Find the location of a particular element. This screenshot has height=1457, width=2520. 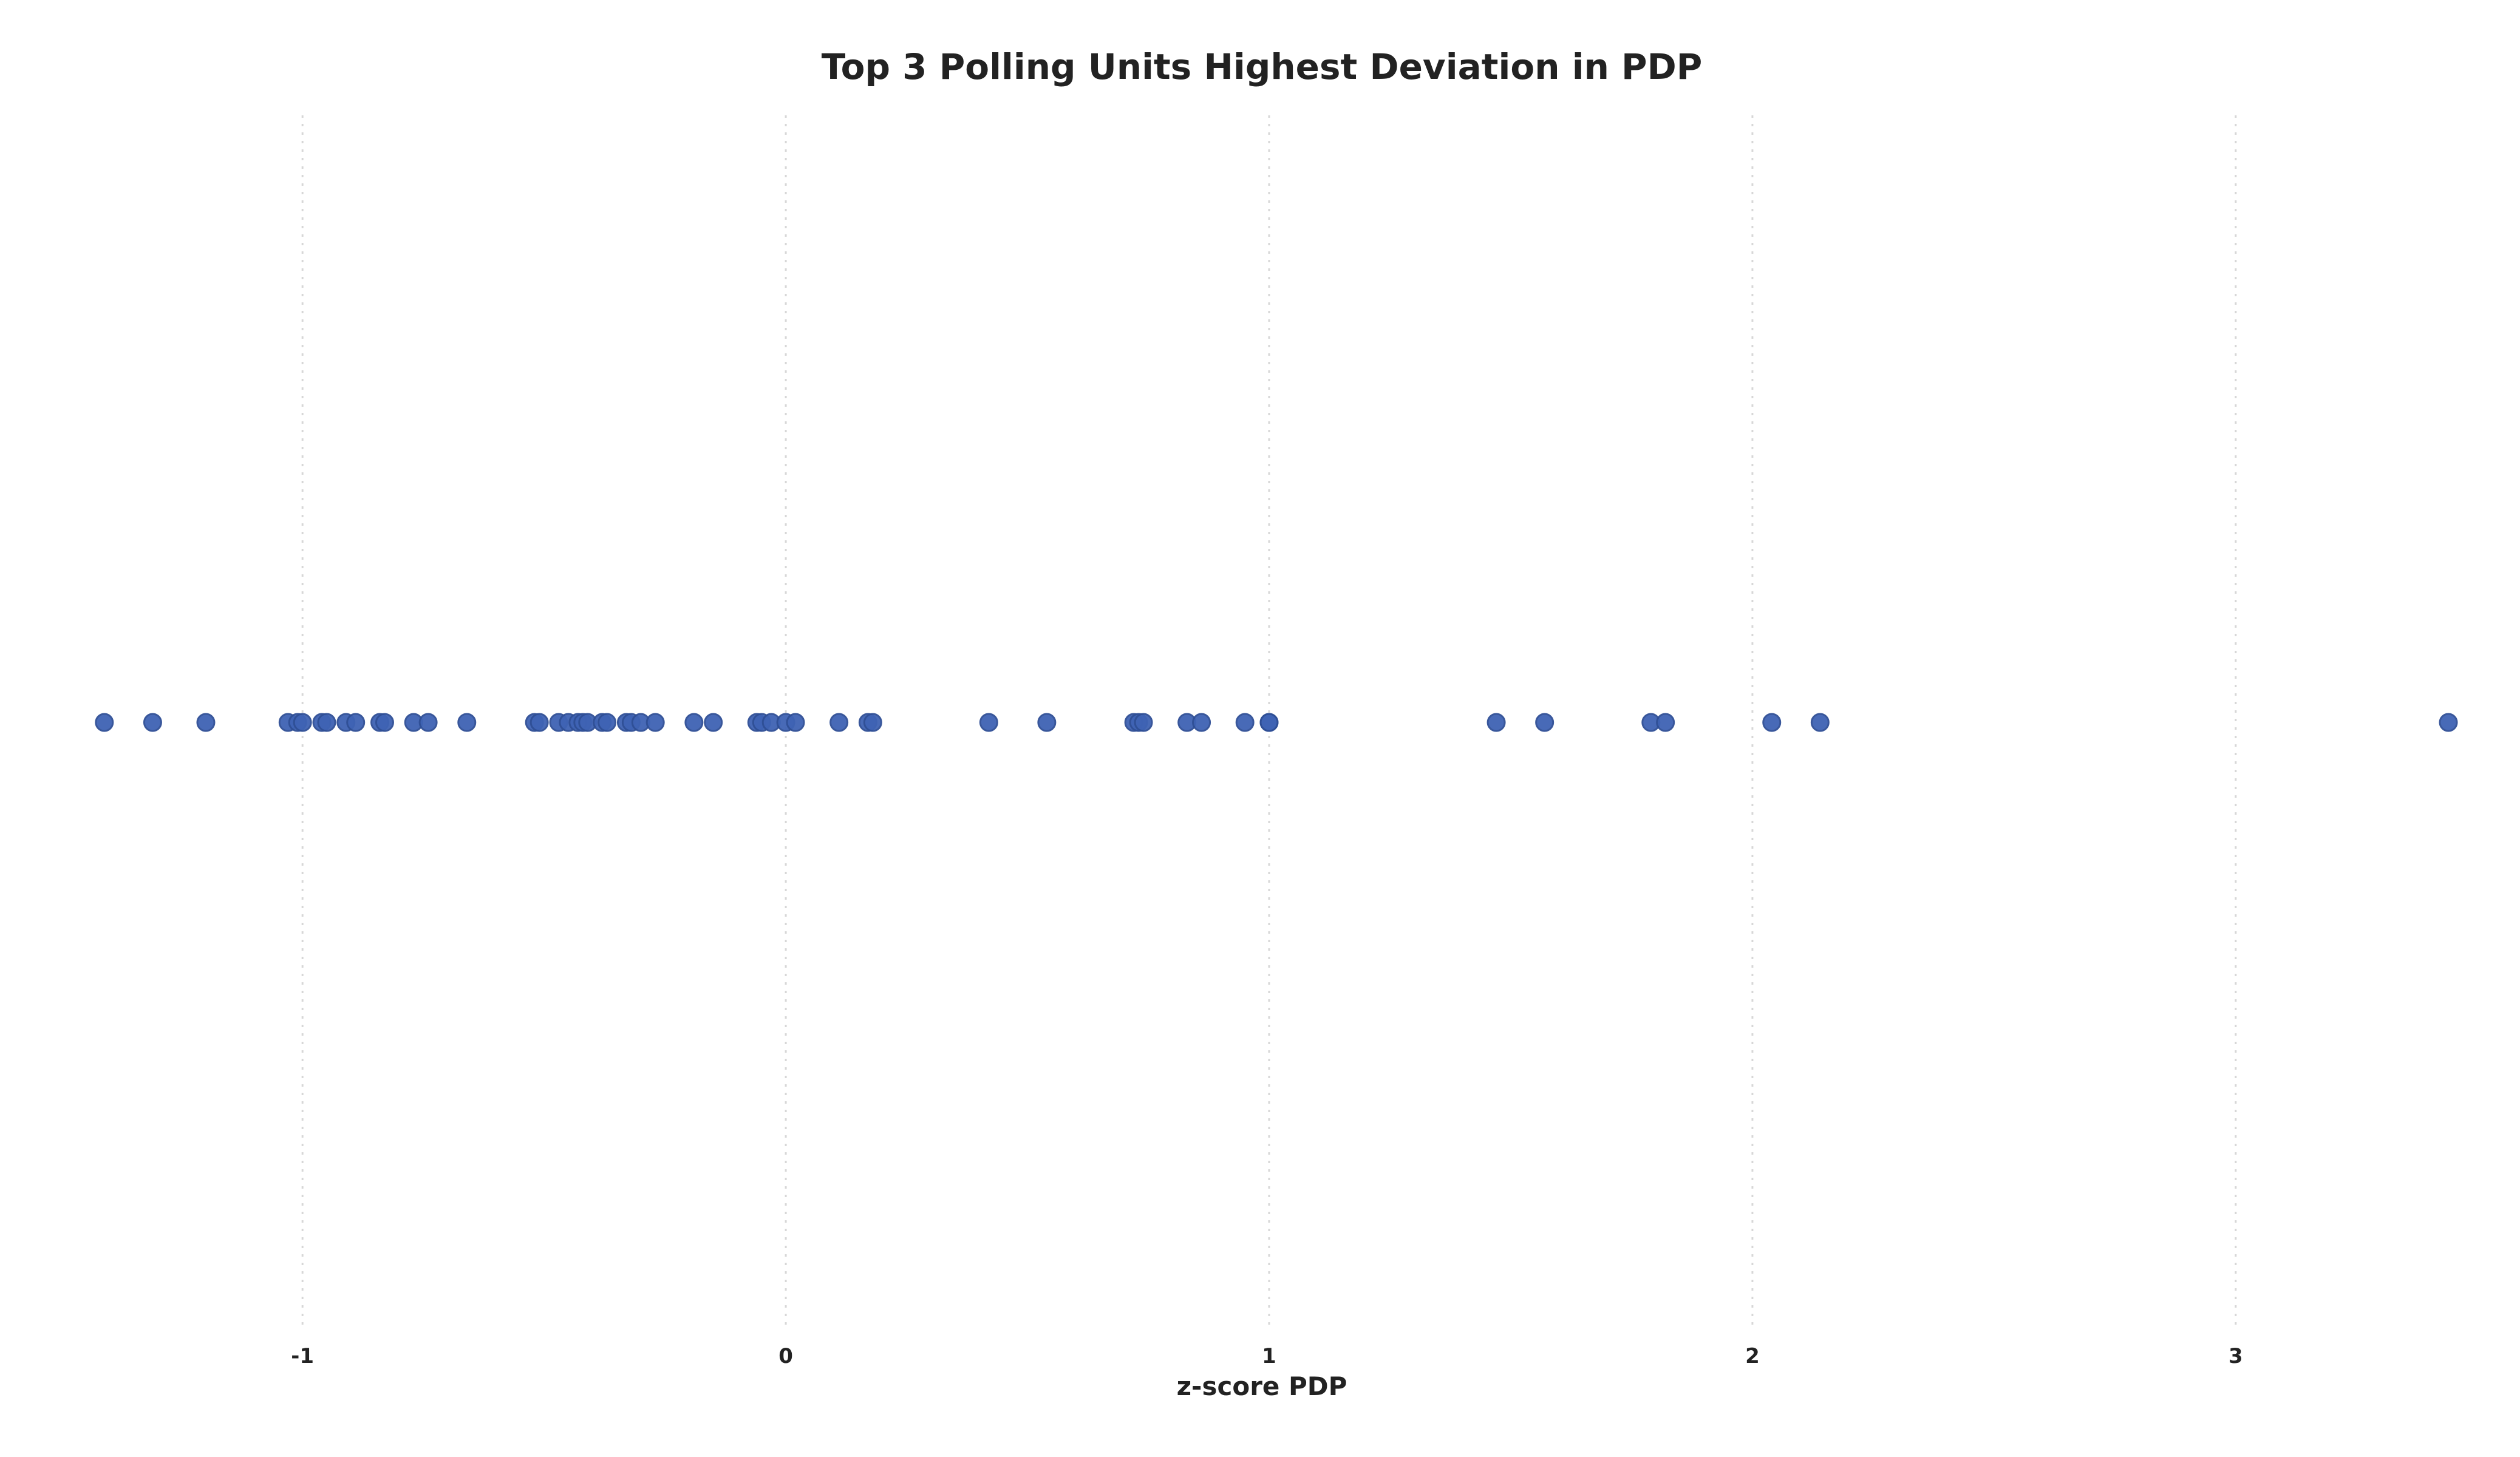

data-points is located at coordinates (1276, 722).